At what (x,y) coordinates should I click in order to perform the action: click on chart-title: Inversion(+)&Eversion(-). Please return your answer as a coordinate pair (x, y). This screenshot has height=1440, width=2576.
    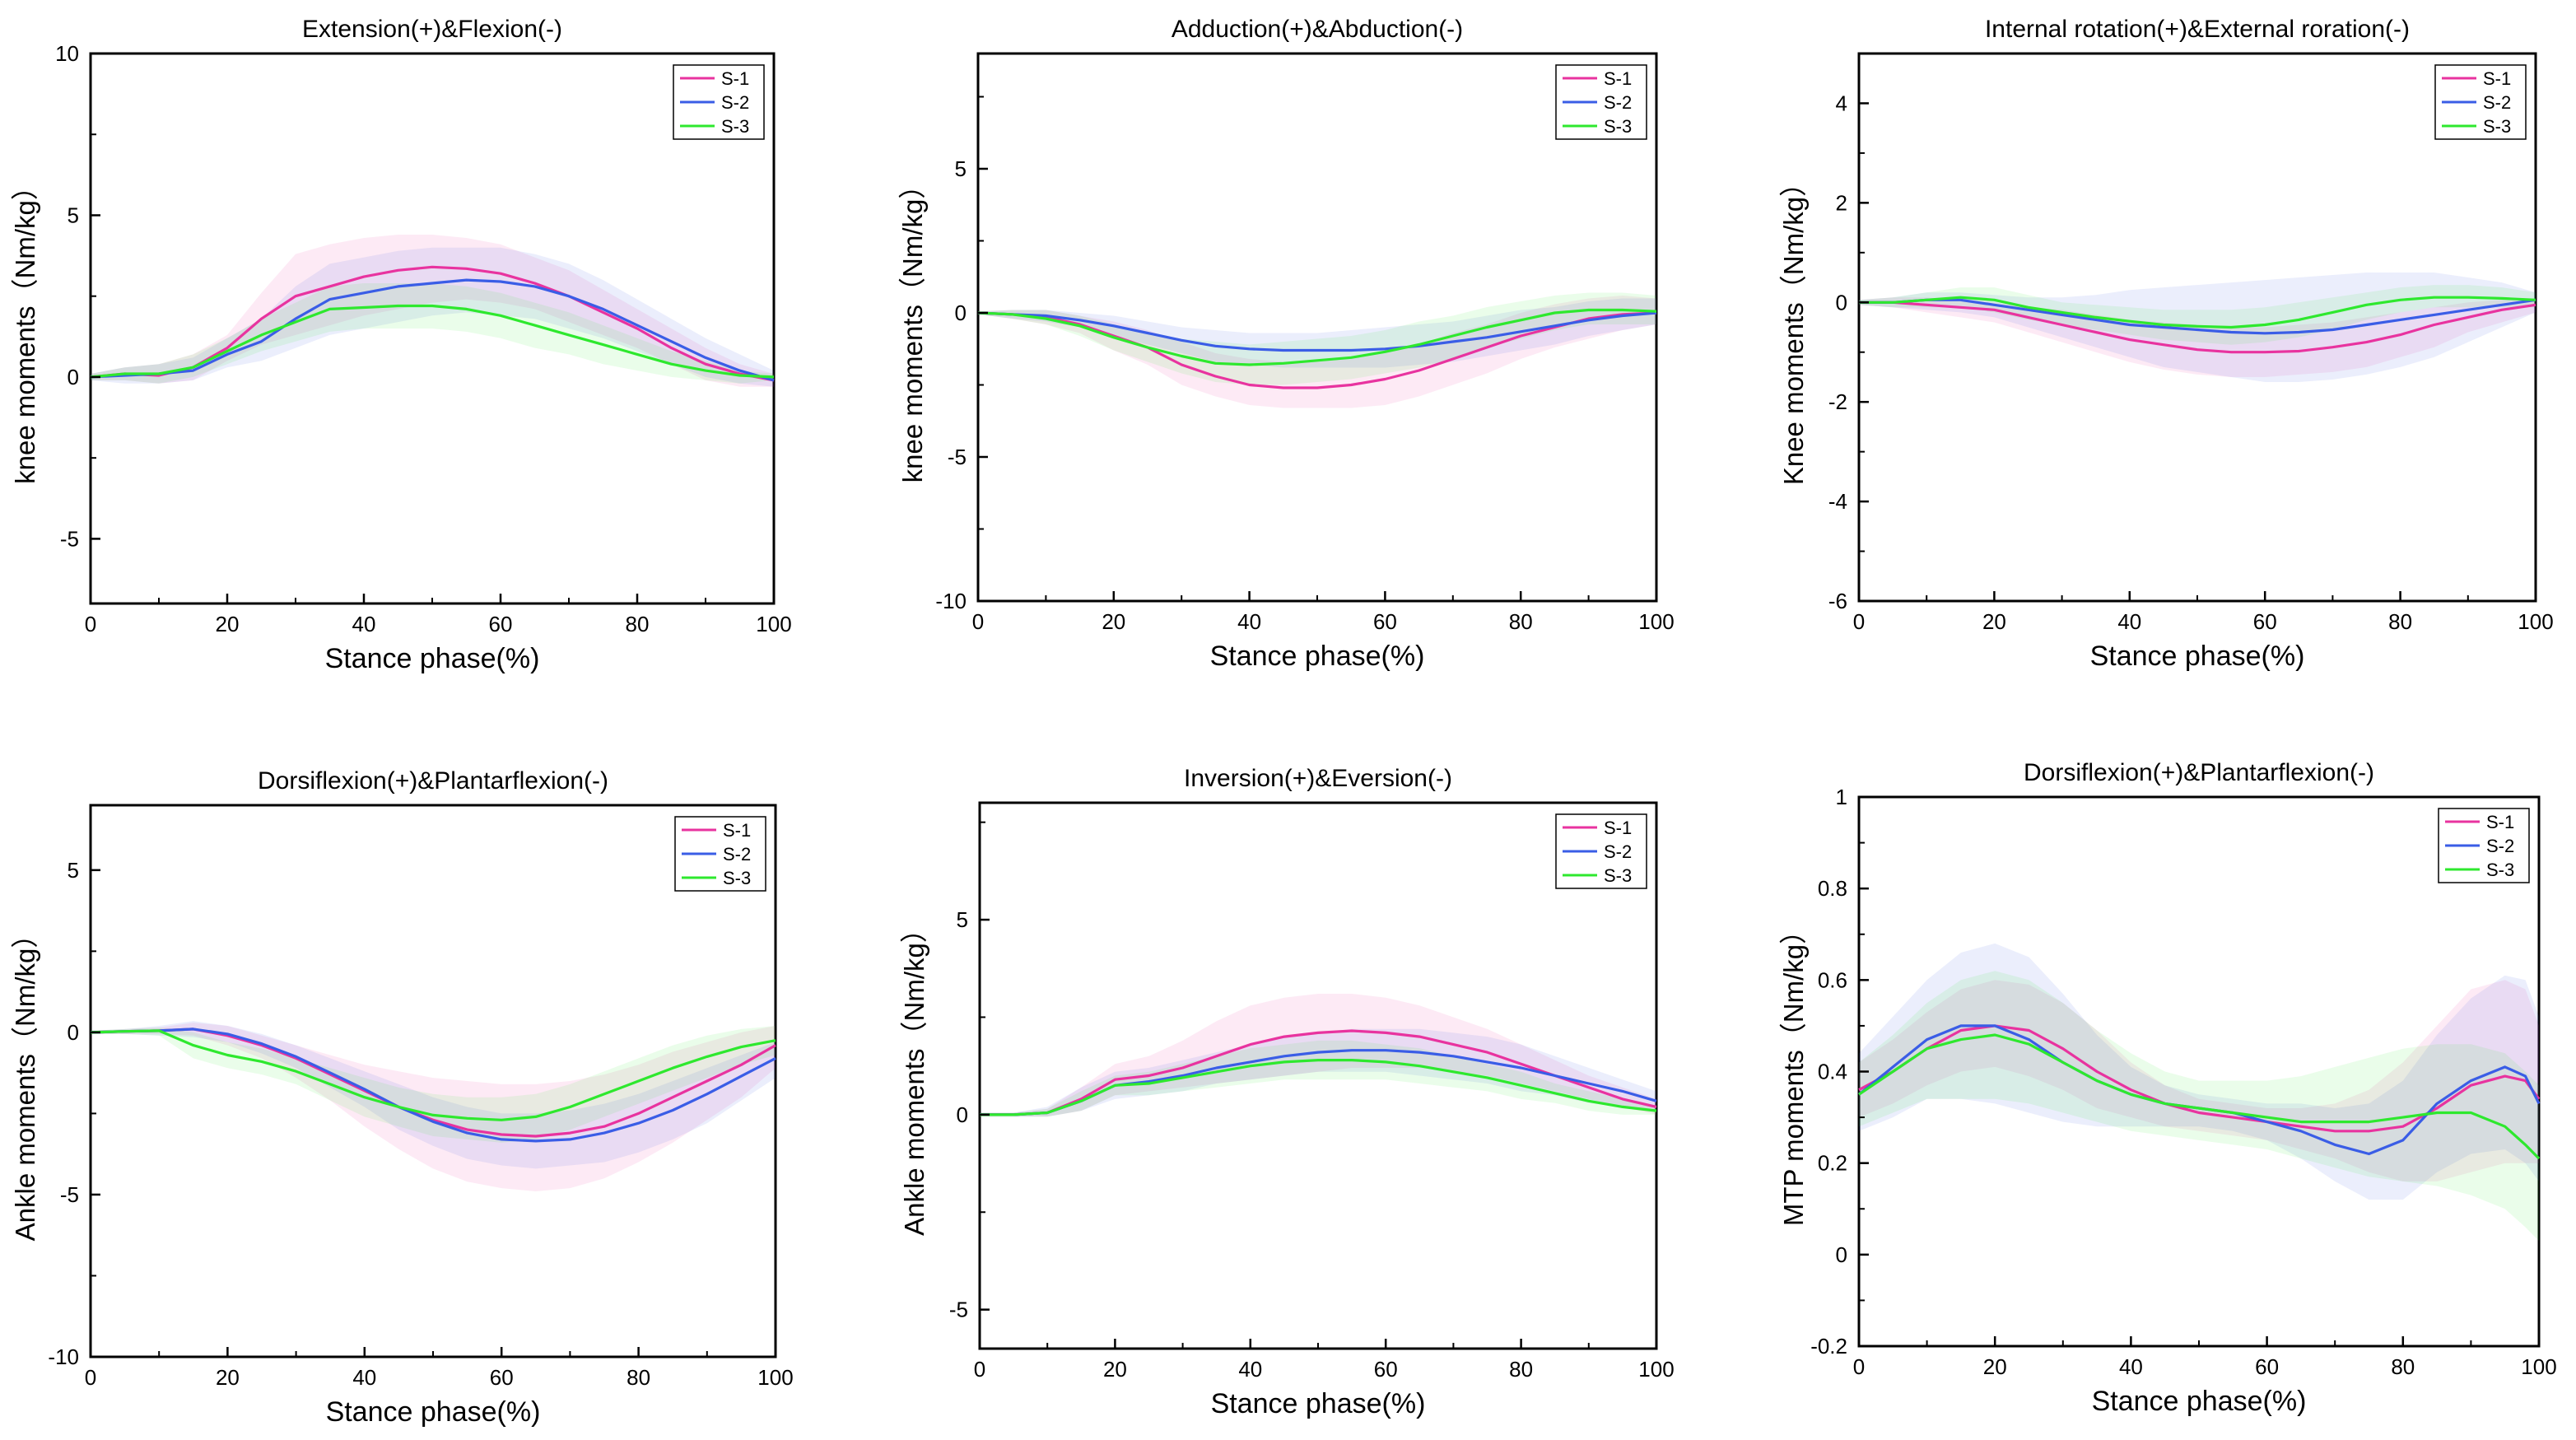
    Looking at the image, I should click on (1318, 778).